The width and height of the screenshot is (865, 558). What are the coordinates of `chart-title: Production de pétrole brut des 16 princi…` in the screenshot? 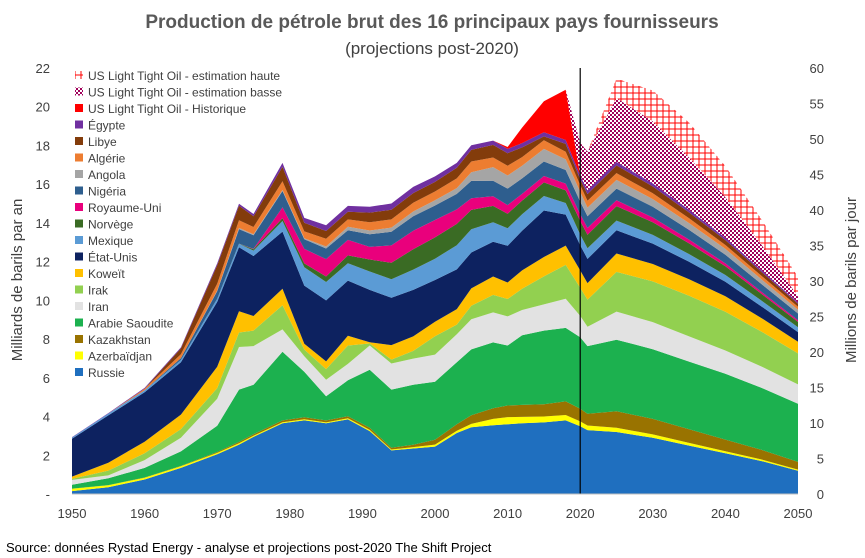 It's located at (431, 22).